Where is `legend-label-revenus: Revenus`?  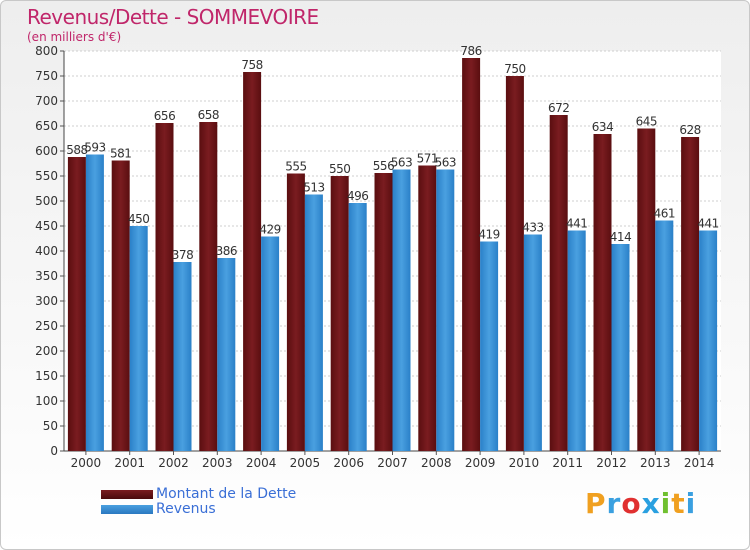 legend-label-revenus: Revenus is located at coordinates (186, 509).